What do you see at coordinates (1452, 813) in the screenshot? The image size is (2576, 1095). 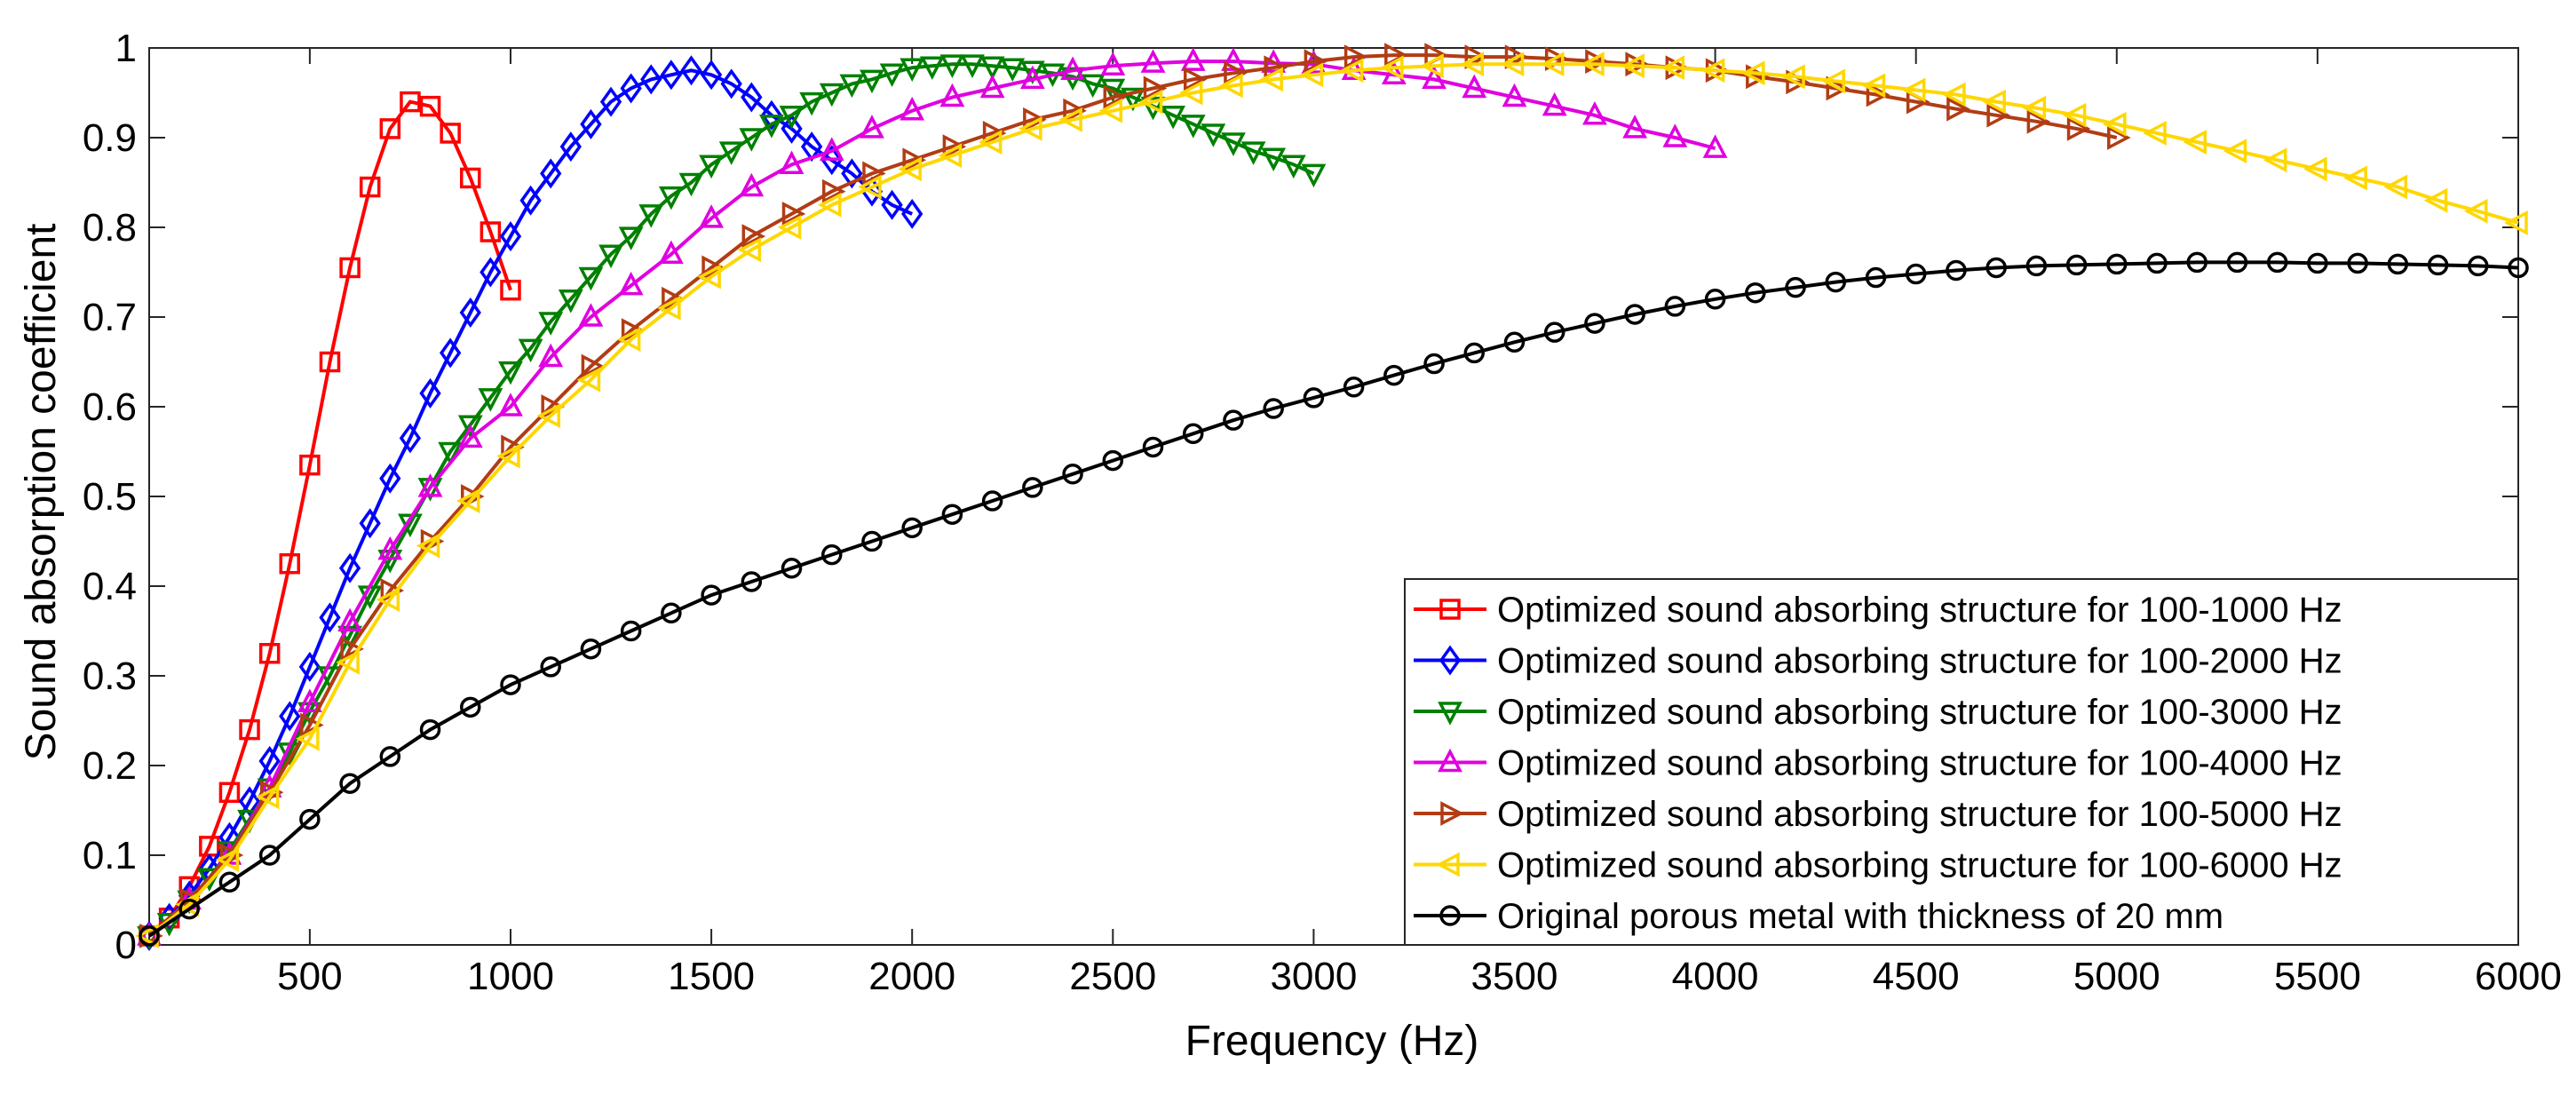 I see `legend-marker` at bounding box center [1452, 813].